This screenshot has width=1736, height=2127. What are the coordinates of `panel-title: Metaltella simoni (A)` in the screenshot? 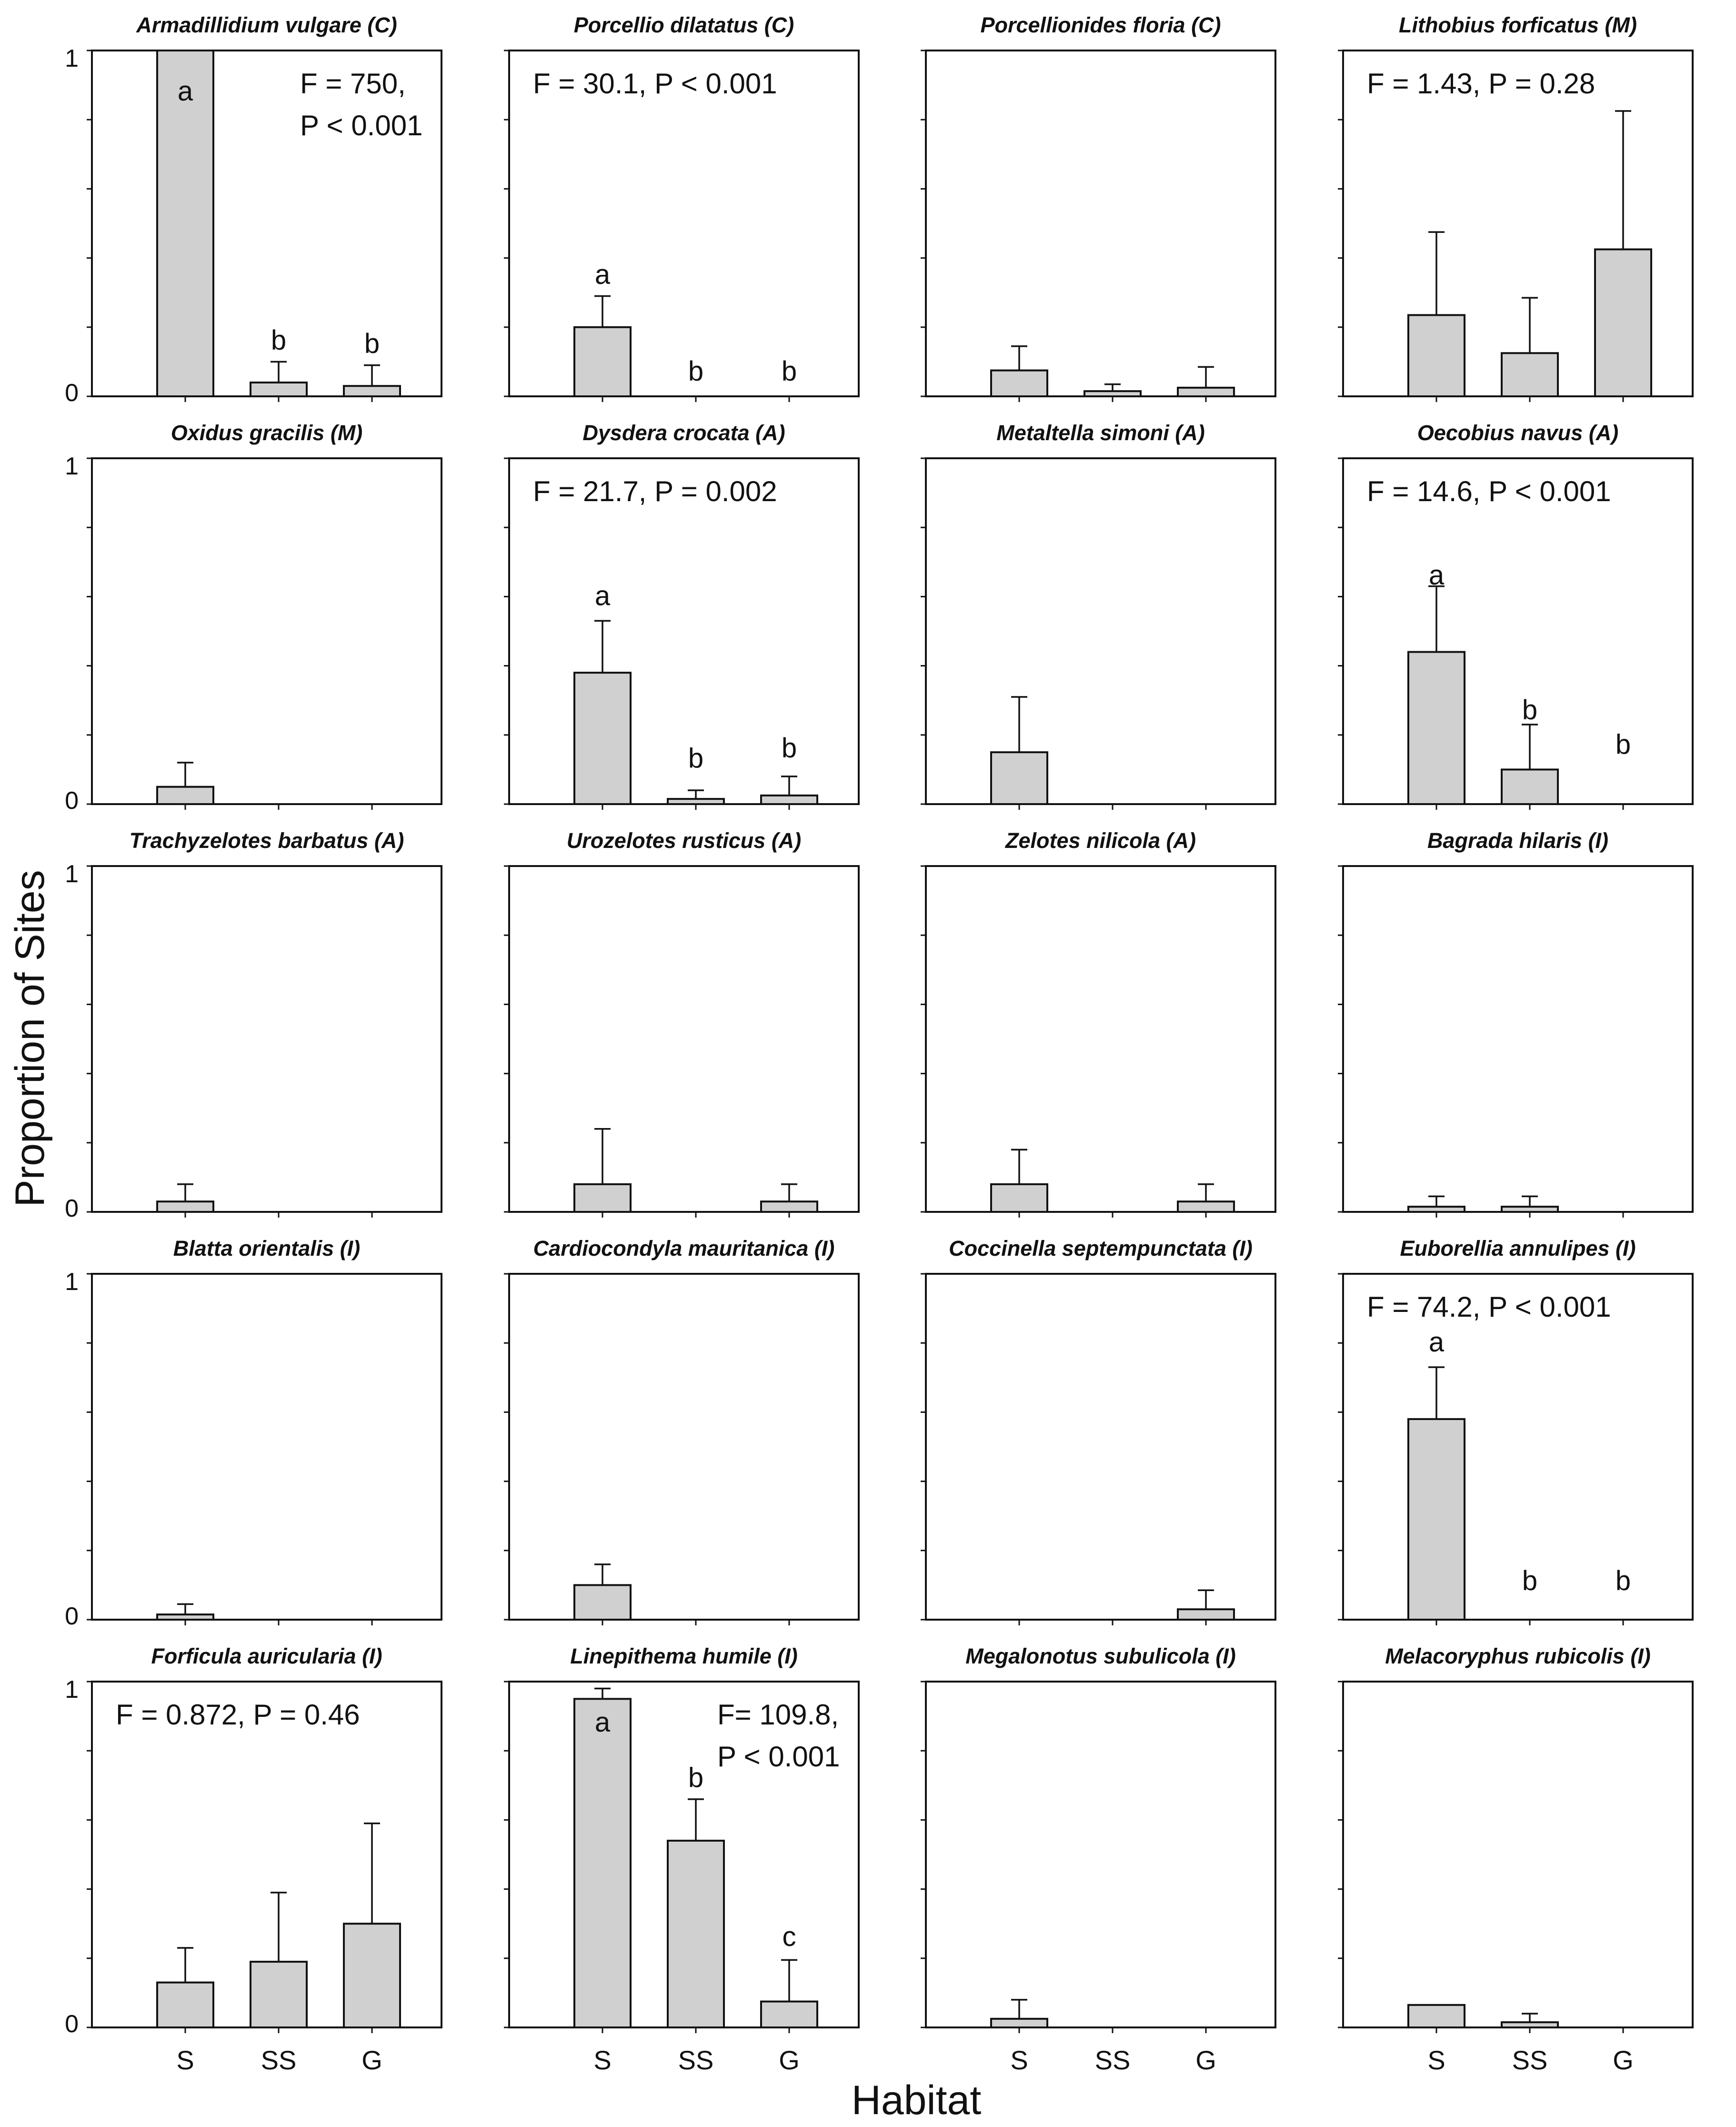 It's located at (1100, 433).